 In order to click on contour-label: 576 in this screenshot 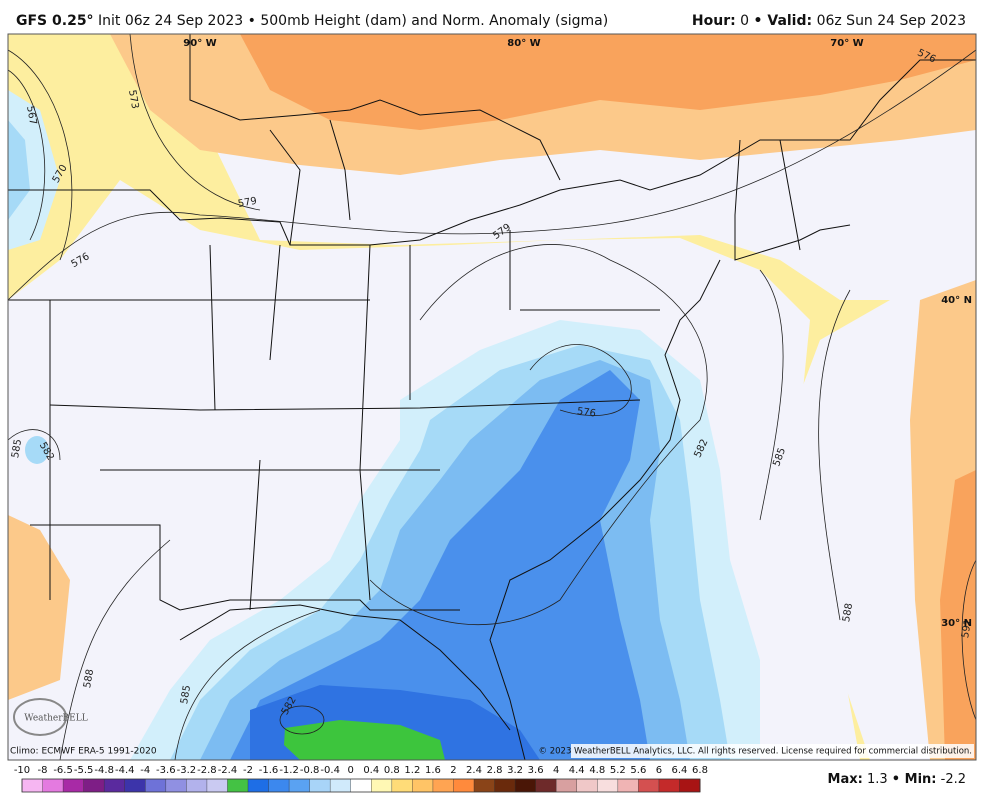, I will do `click(586, 413)`.